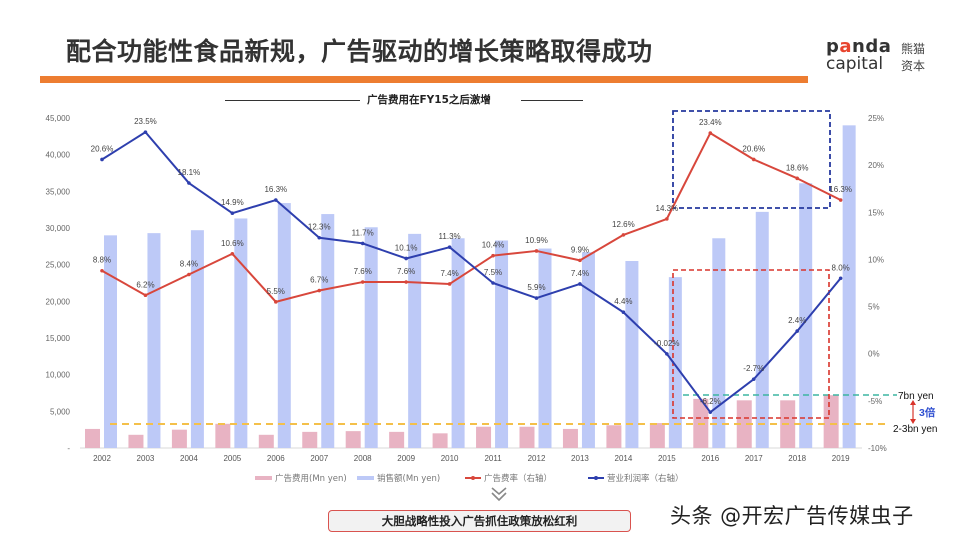  What do you see at coordinates (915, 429) in the screenshot?
I see `low-ad-spend-label: 2-3bn yen` at bounding box center [915, 429].